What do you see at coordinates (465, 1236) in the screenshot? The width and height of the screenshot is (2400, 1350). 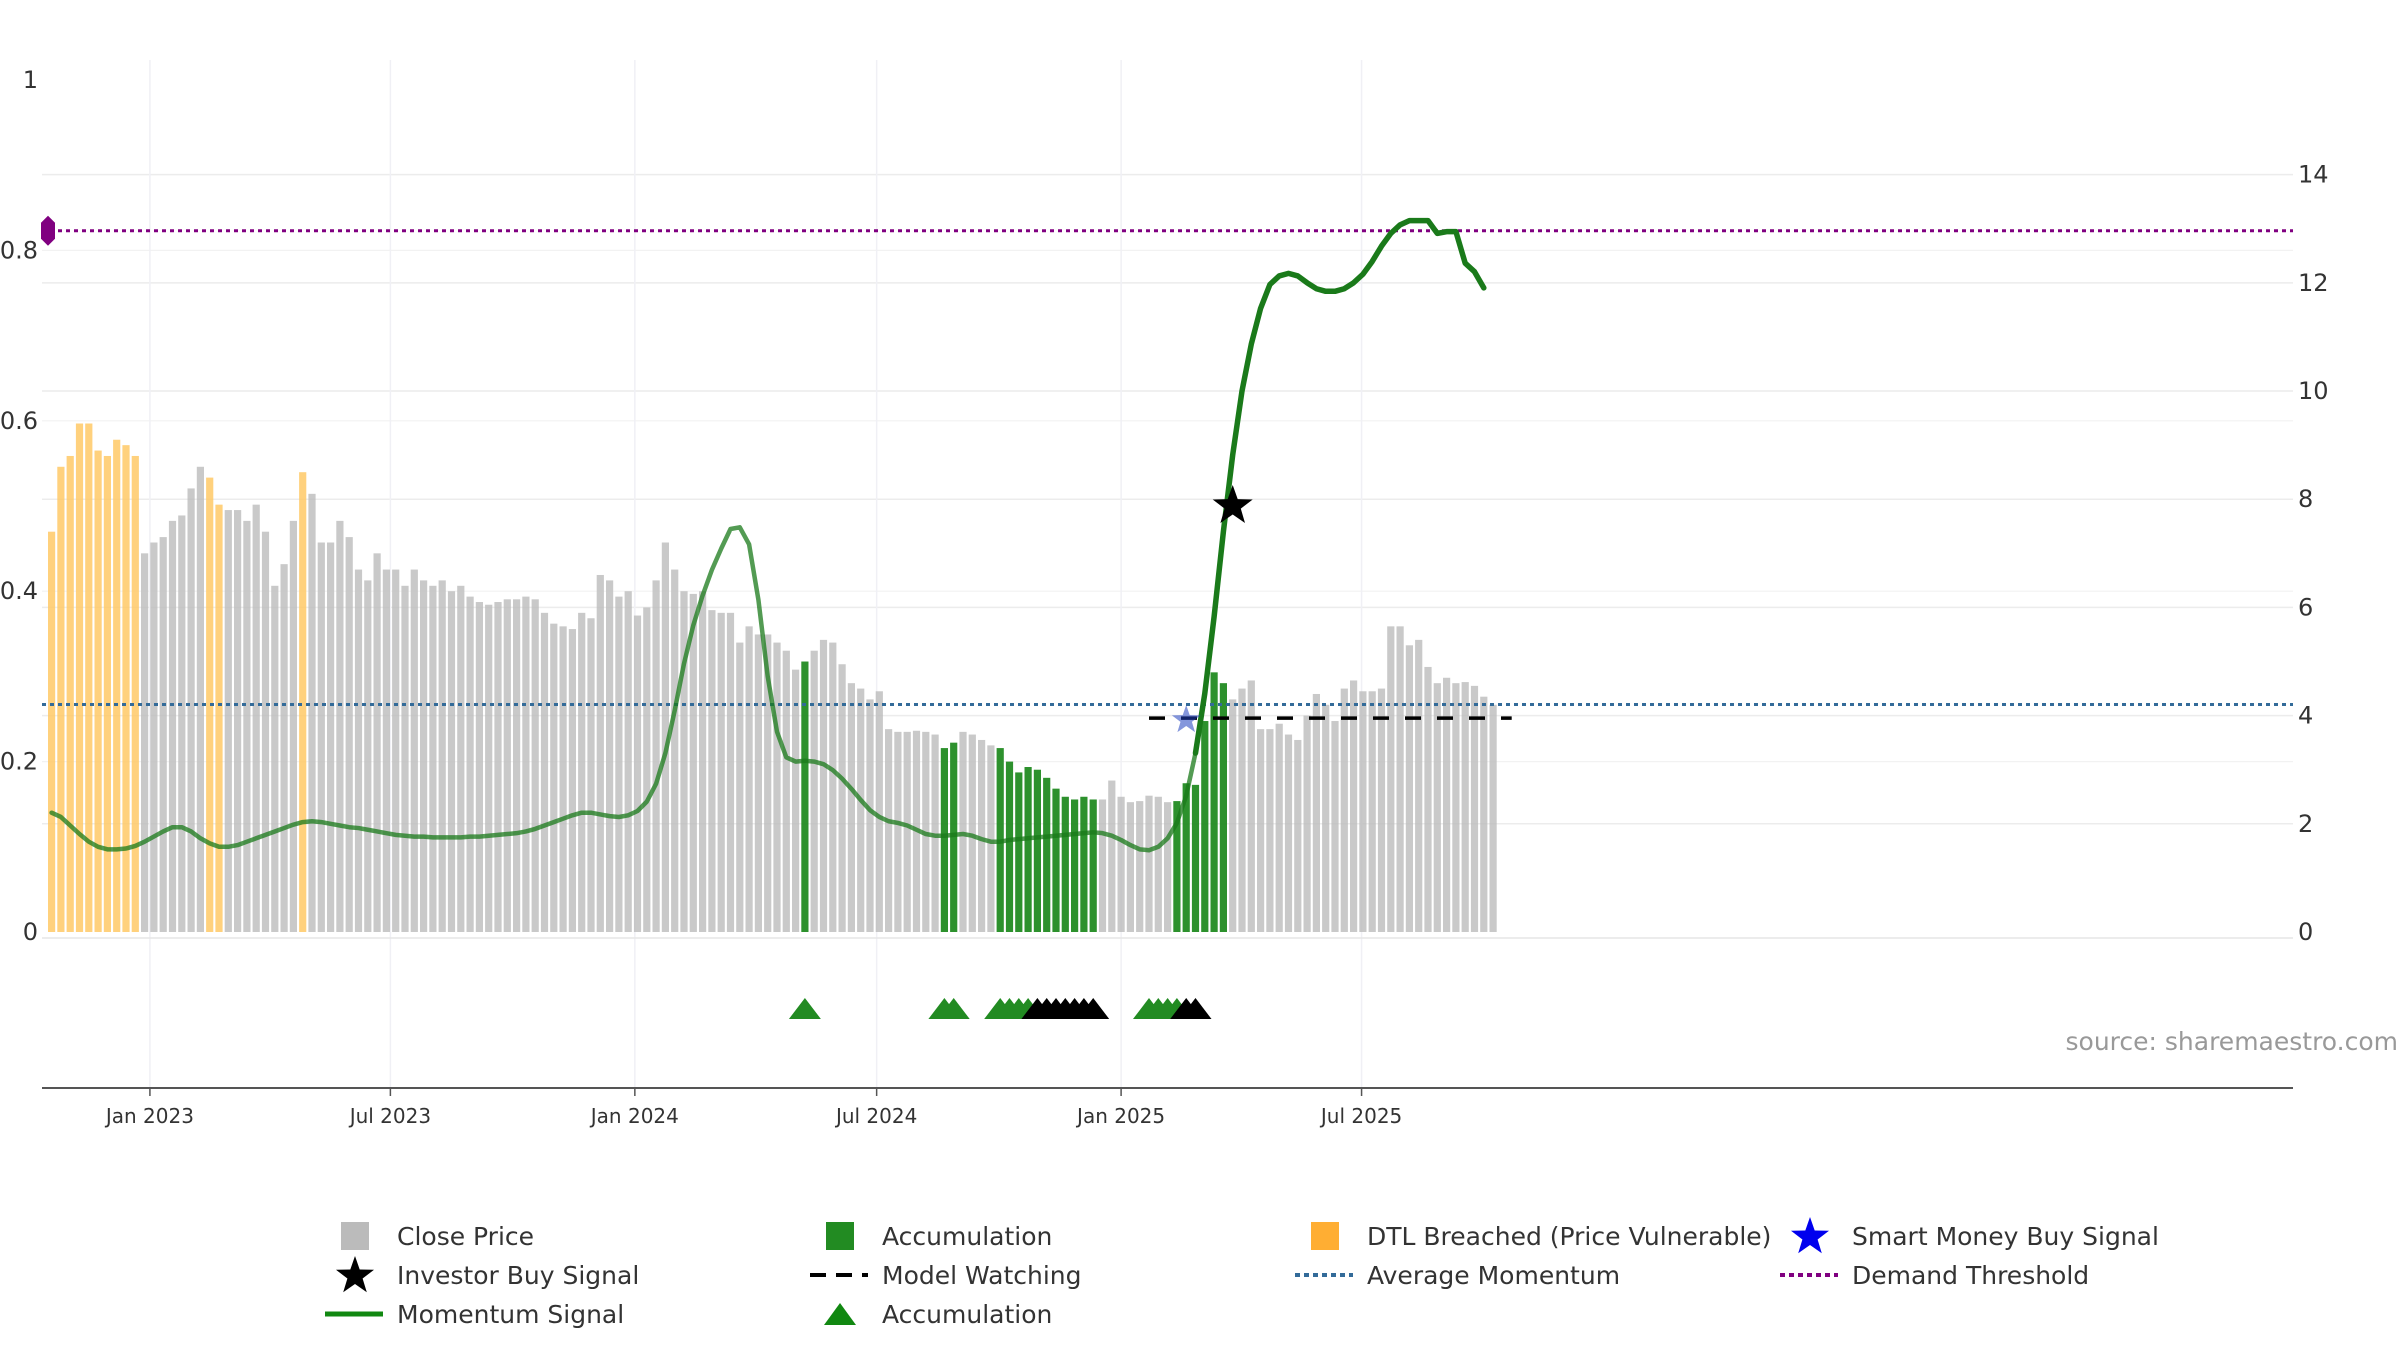 I see `legend-label: Close Price` at bounding box center [465, 1236].